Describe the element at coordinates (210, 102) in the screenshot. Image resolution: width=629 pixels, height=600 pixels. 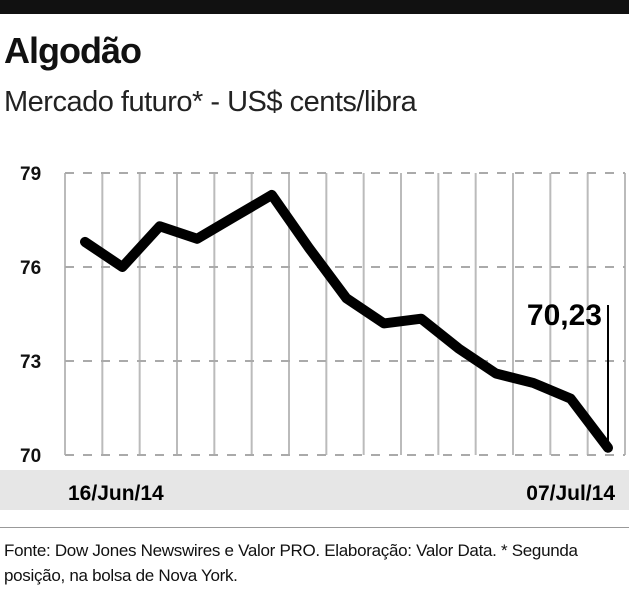
I see `chart-subtitle: Mercado futuro* - US$ cents/libra` at that location.